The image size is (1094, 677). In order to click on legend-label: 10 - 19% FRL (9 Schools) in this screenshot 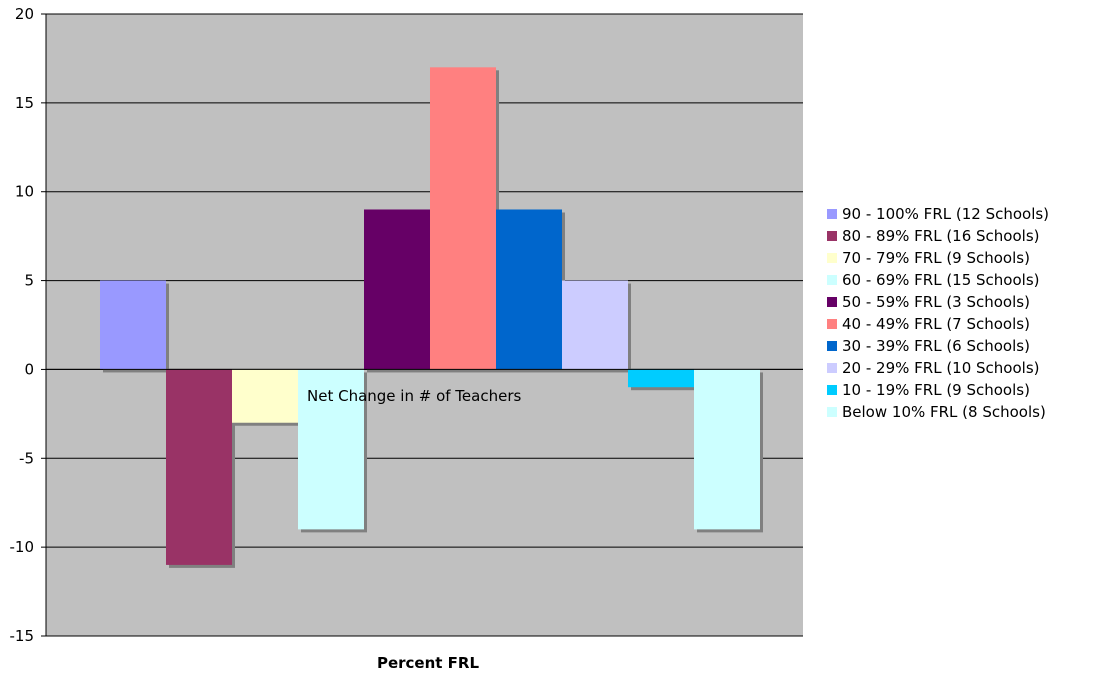, I will do `click(936, 390)`.